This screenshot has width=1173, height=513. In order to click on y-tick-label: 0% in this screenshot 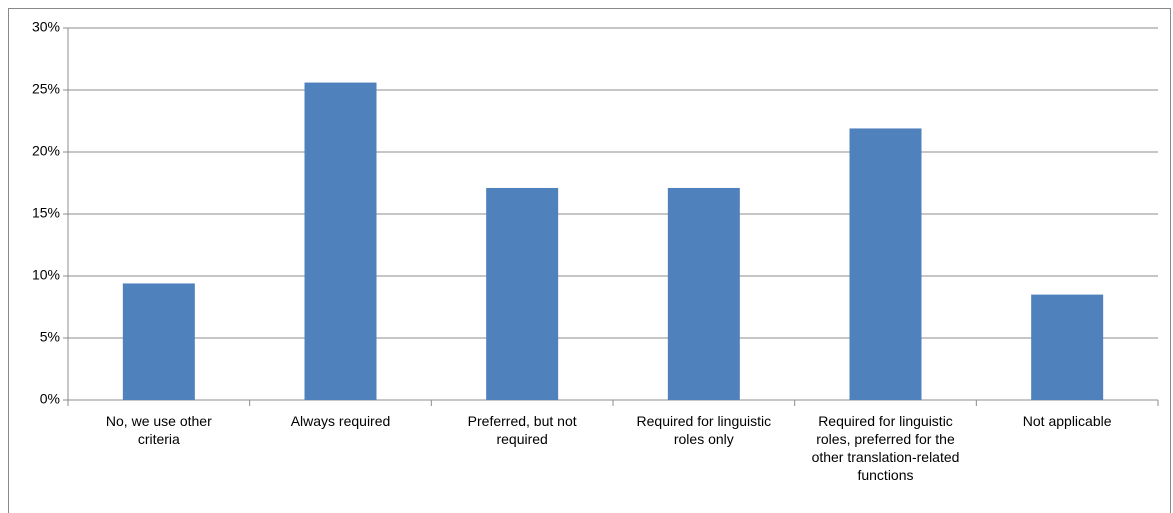, I will do `click(50, 399)`.